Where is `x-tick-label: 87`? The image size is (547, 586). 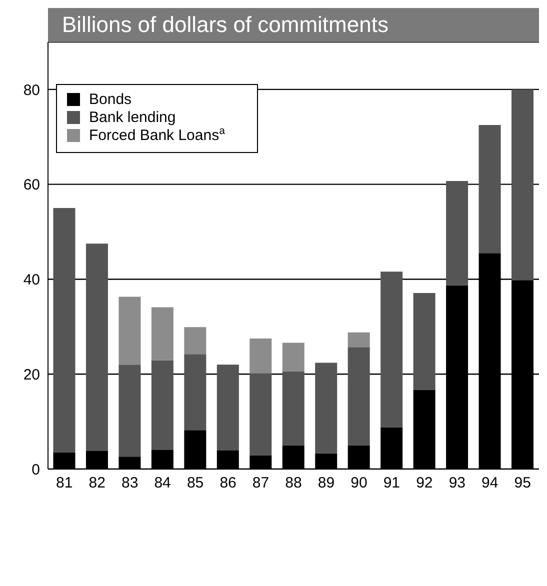 x-tick-label: 87 is located at coordinates (261, 483).